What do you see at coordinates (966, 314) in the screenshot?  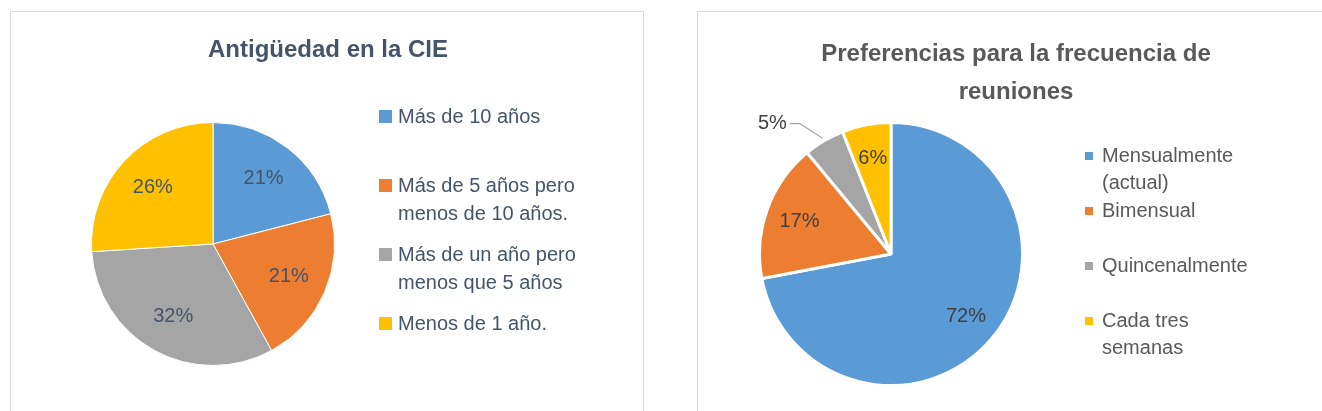 I see `data-label: 72%` at bounding box center [966, 314].